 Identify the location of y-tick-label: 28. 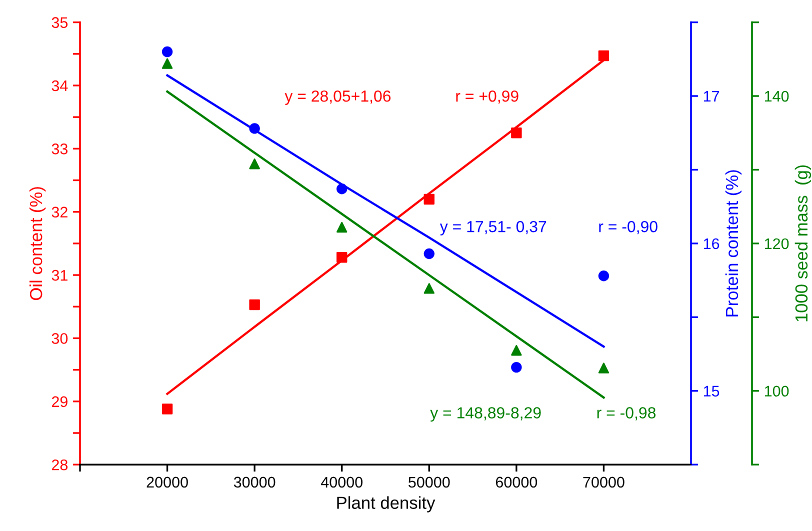
(60, 464).